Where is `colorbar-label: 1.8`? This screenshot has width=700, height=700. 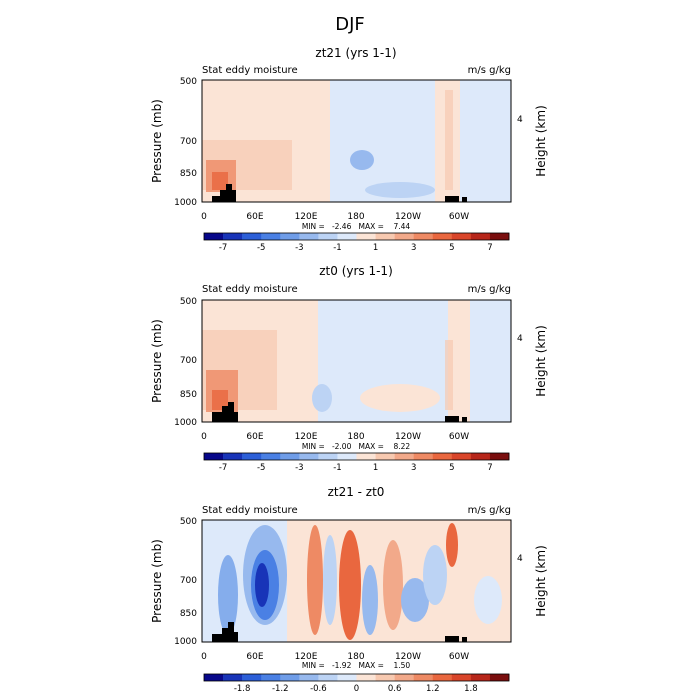 colorbar-label: 1.8 is located at coordinates (471, 689).